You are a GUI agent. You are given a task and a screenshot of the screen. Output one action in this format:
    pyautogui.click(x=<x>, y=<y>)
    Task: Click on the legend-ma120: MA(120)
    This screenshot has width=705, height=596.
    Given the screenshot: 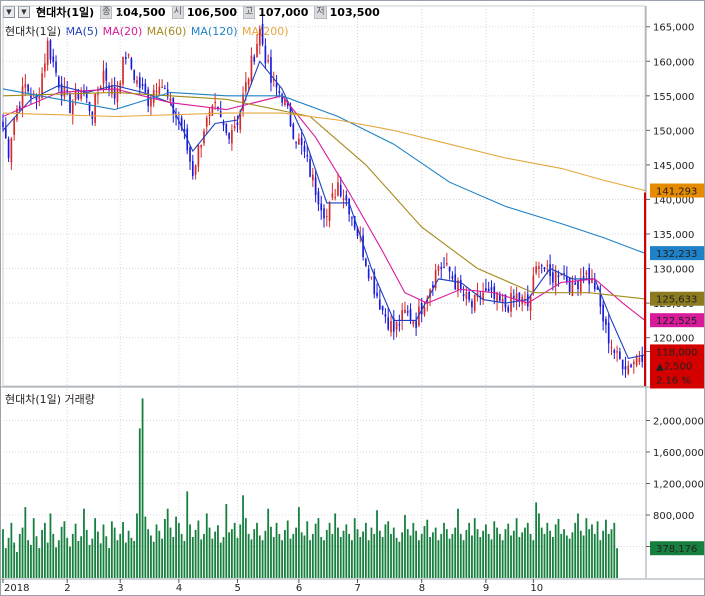 What is the action you would take?
    pyautogui.click(x=214, y=31)
    